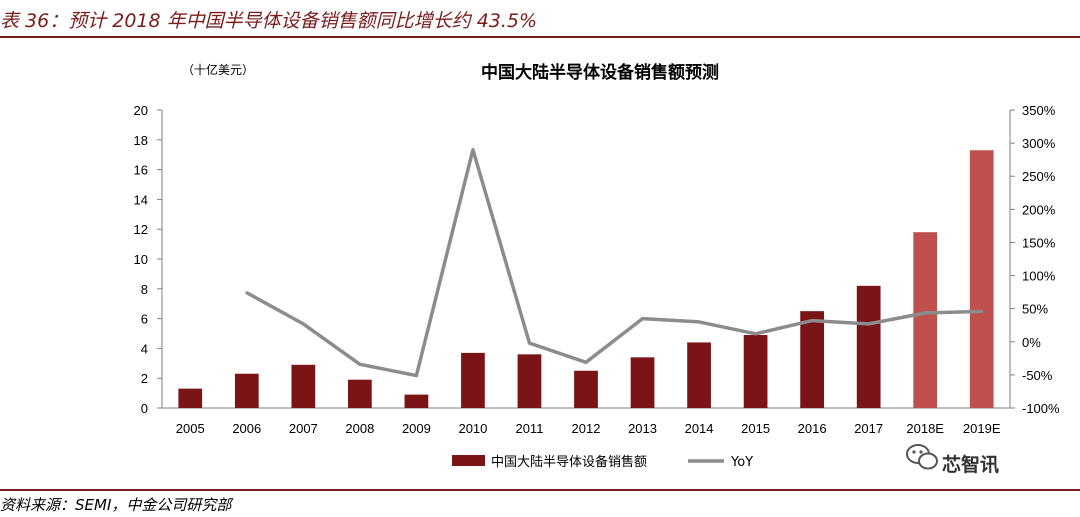  I want to click on x-tick-label: 2012, so click(586, 428).